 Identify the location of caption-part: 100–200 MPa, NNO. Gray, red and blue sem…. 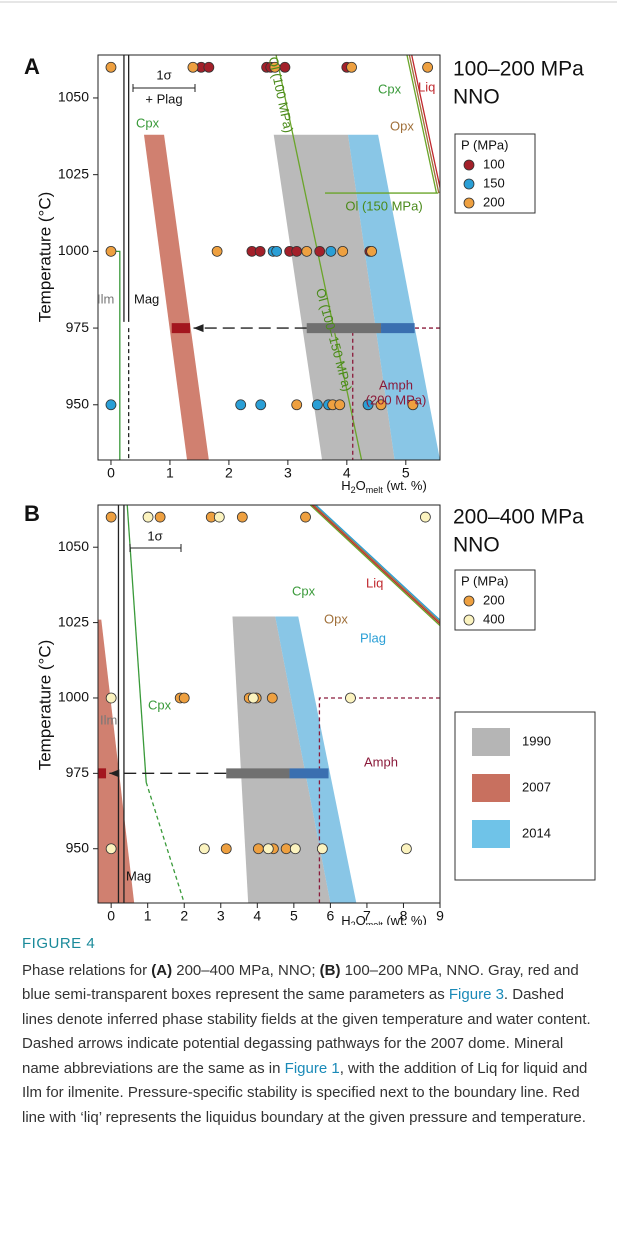
(300, 982).